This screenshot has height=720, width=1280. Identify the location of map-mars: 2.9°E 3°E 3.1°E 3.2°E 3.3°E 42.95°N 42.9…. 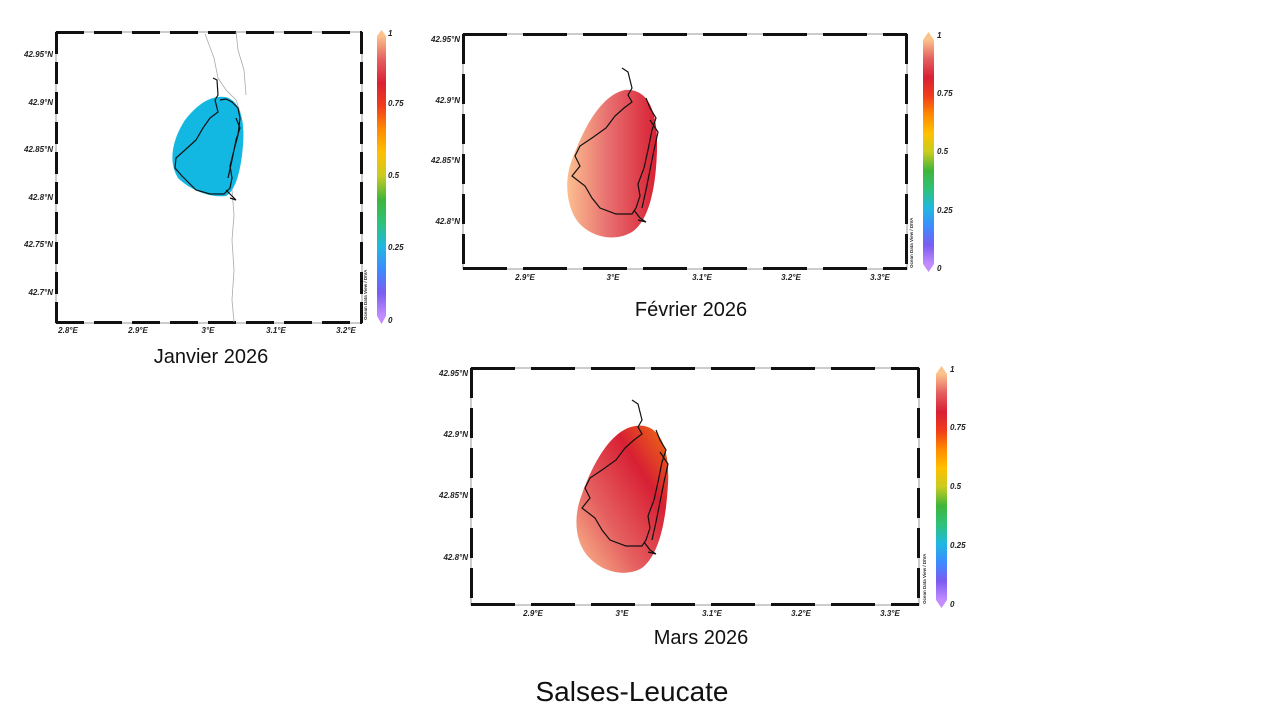
(702, 491).